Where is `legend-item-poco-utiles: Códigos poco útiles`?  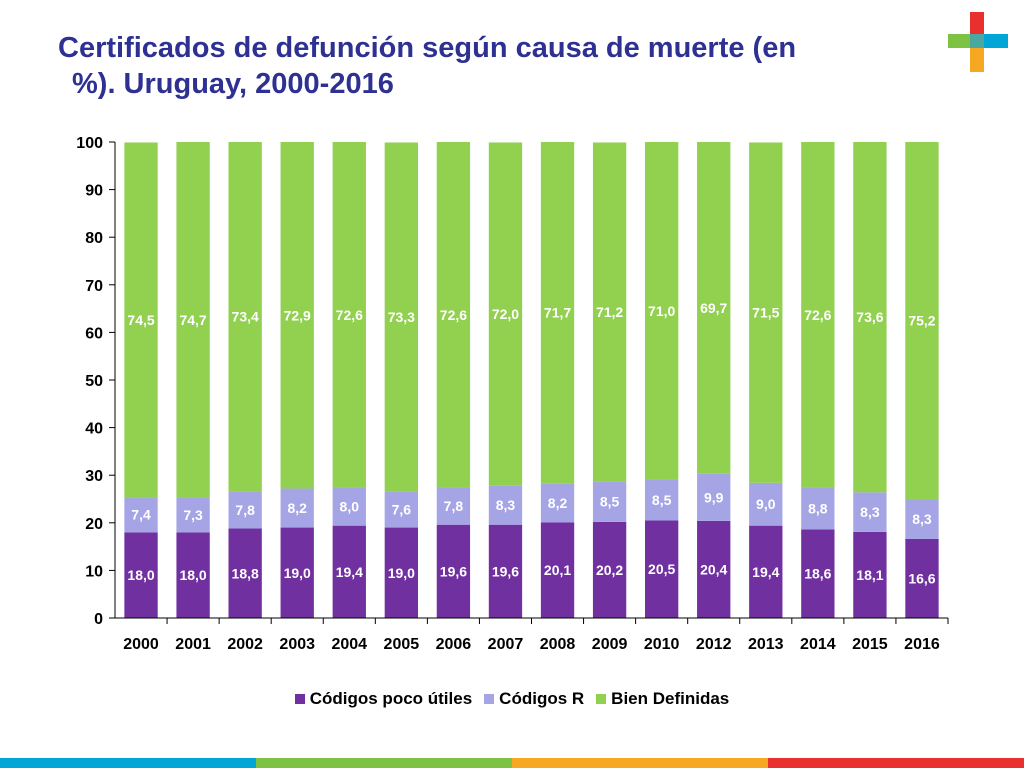
legend-item-poco-utiles: Códigos poco útiles is located at coordinates (383, 699).